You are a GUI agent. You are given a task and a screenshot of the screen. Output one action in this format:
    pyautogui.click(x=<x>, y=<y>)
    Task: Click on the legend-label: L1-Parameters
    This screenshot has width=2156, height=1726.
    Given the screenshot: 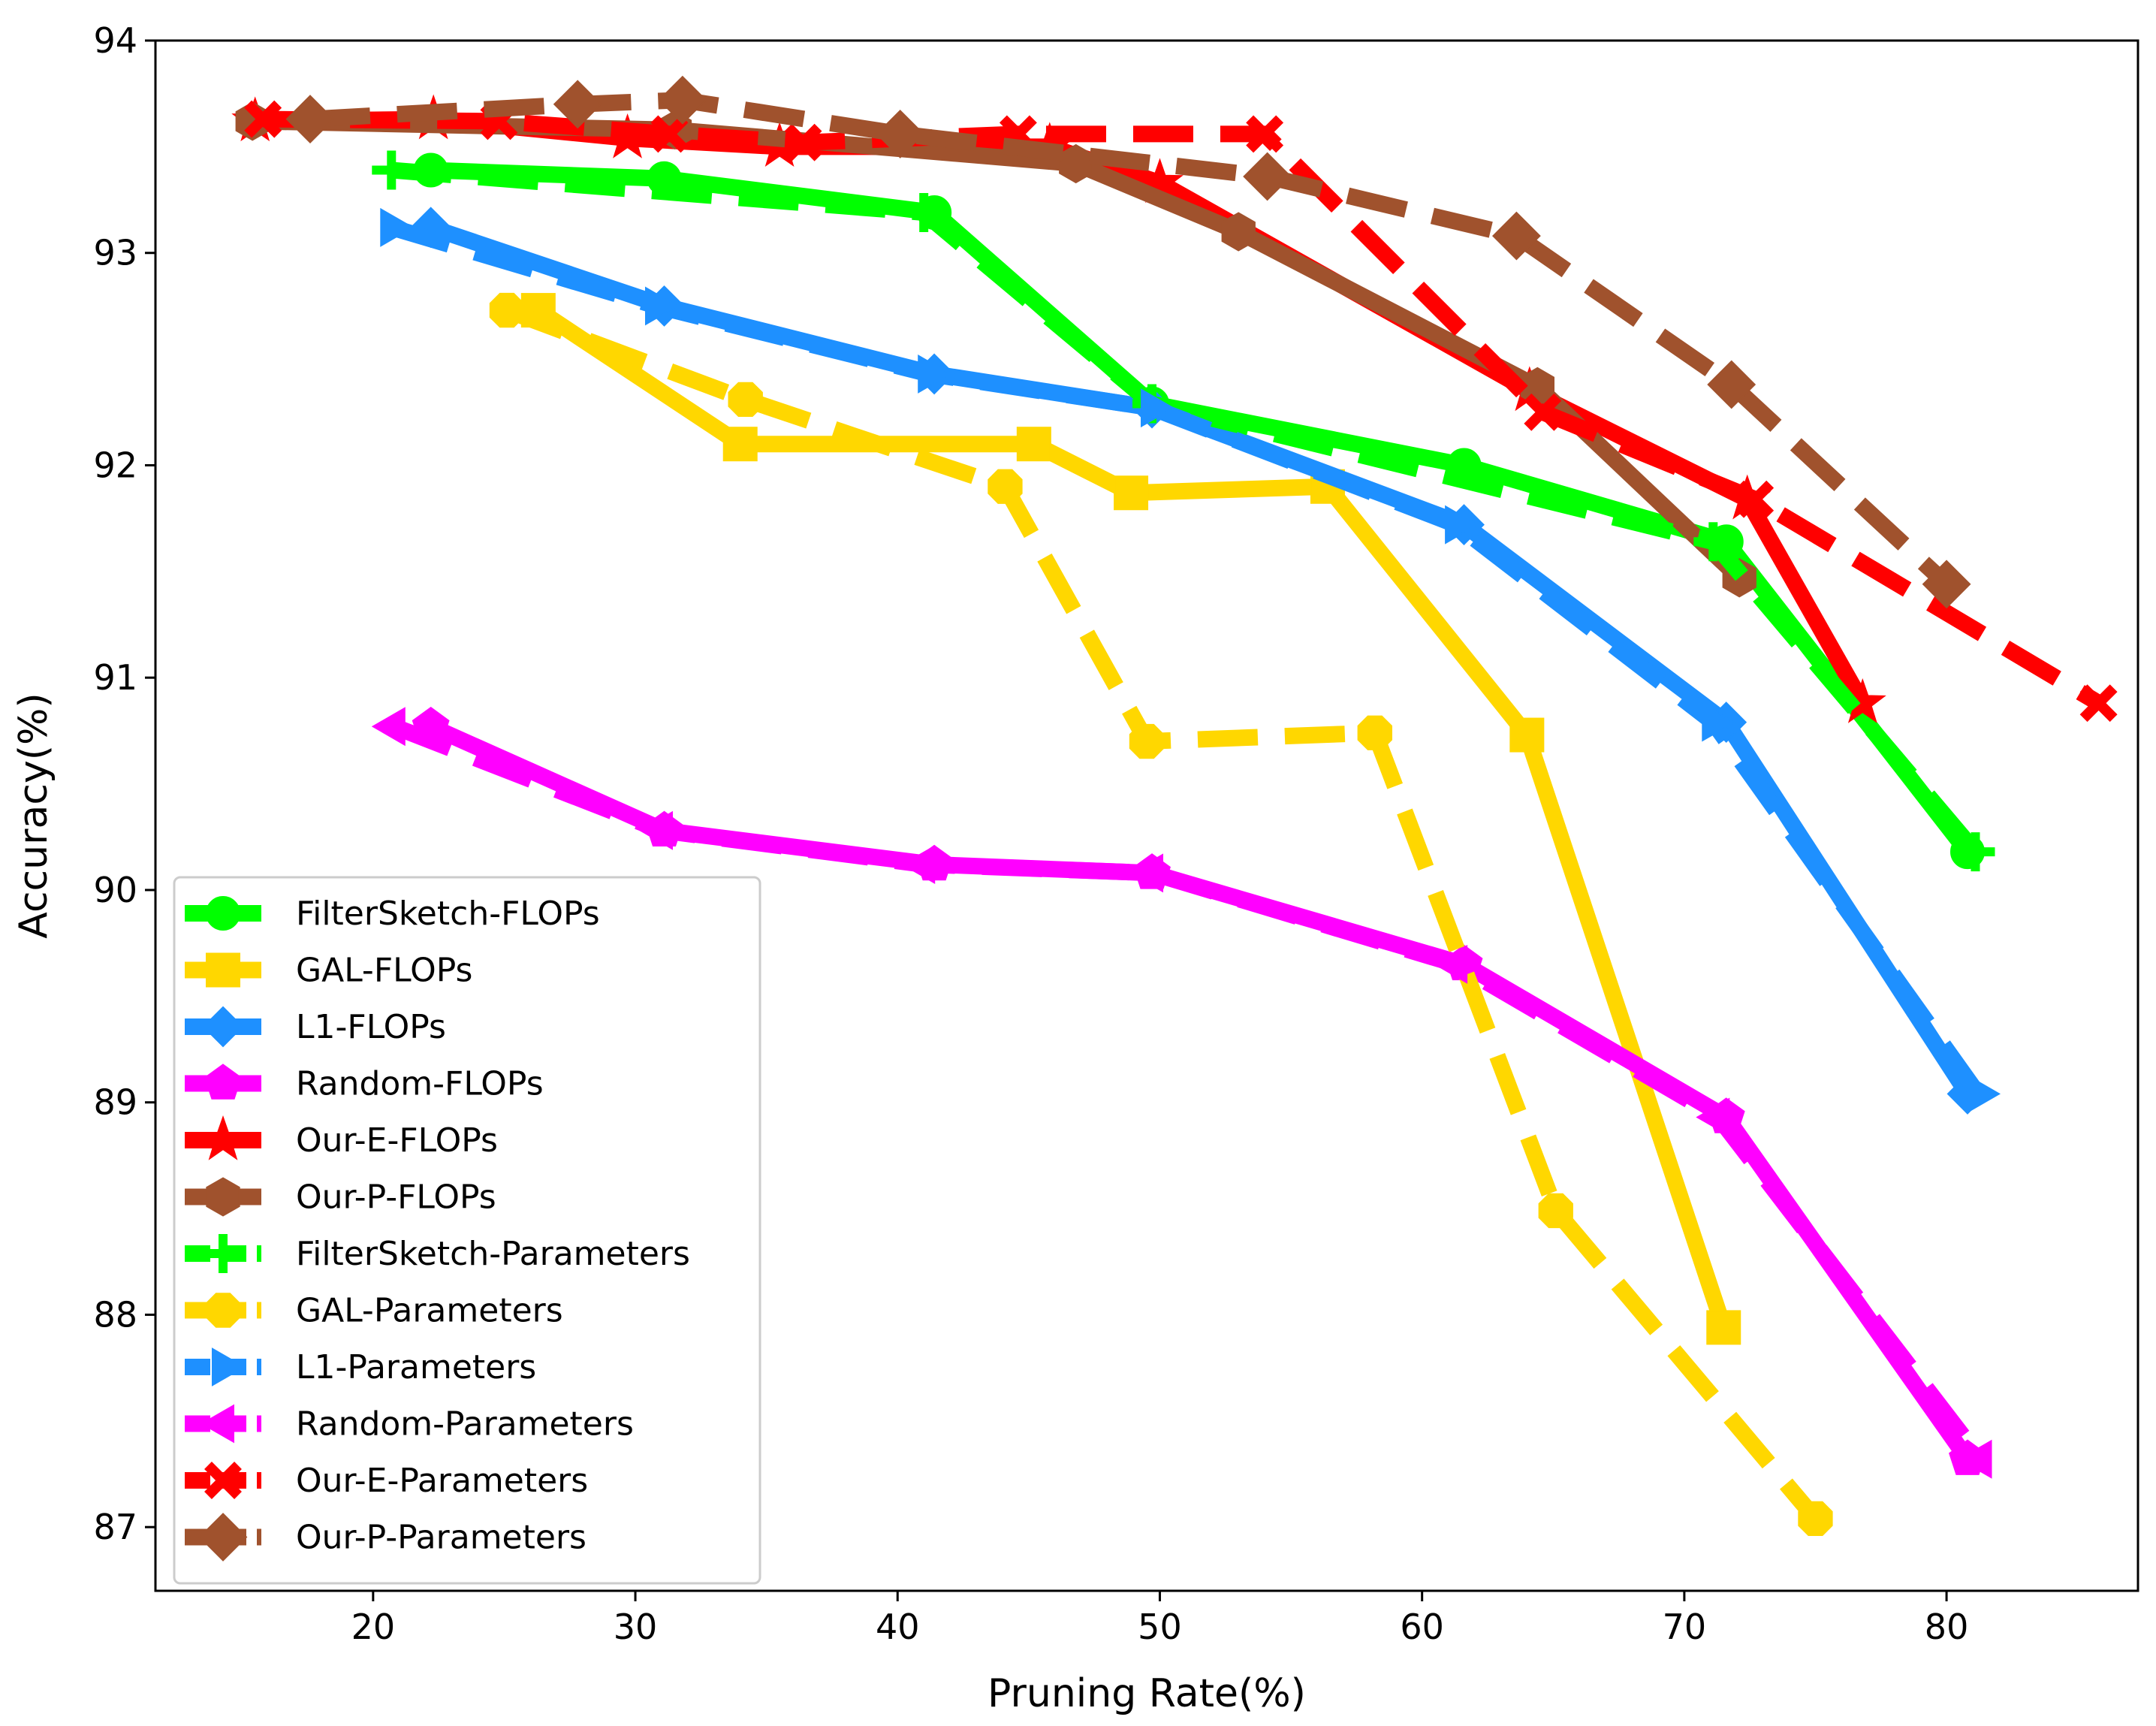 What is the action you would take?
    pyautogui.click(x=416, y=1367)
    